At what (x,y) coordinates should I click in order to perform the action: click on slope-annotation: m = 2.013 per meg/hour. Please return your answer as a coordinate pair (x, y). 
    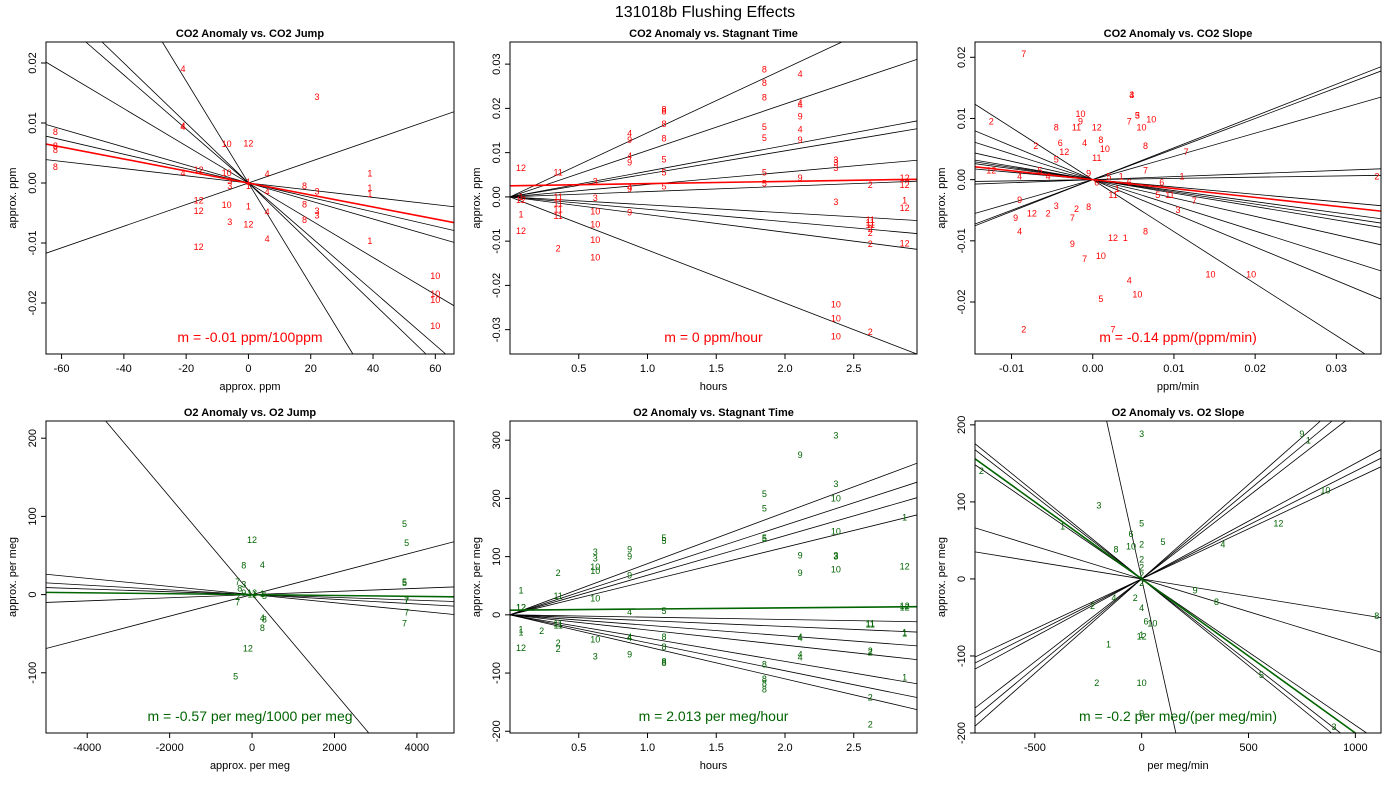
    Looking at the image, I should click on (714, 716).